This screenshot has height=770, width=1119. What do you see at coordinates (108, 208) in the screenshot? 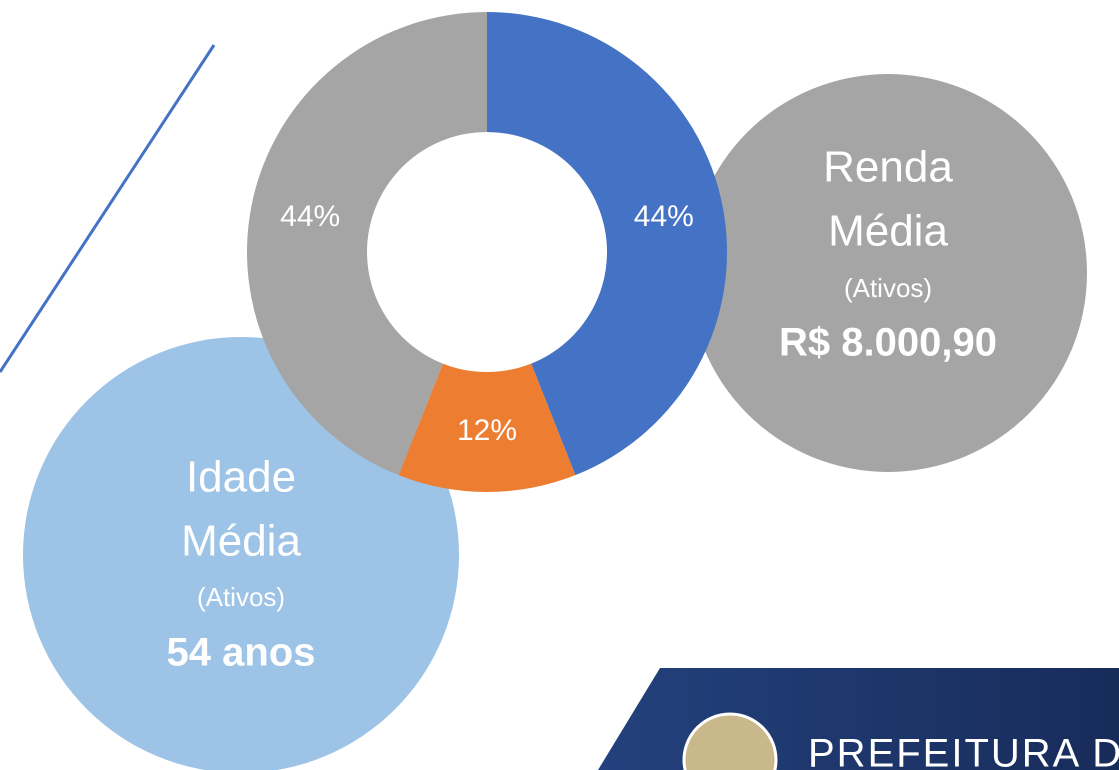
I see `decor-line` at bounding box center [108, 208].